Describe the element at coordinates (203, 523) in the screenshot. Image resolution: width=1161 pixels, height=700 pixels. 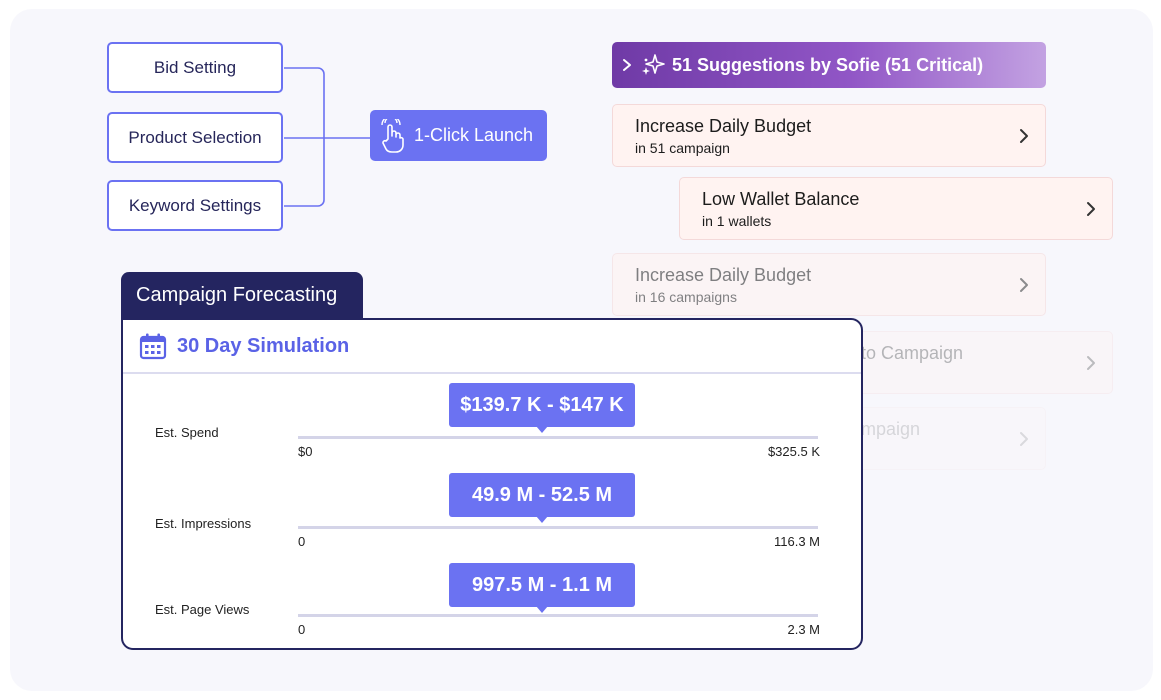
I see `metric-label-impressions: Est. Impressions` at that location.